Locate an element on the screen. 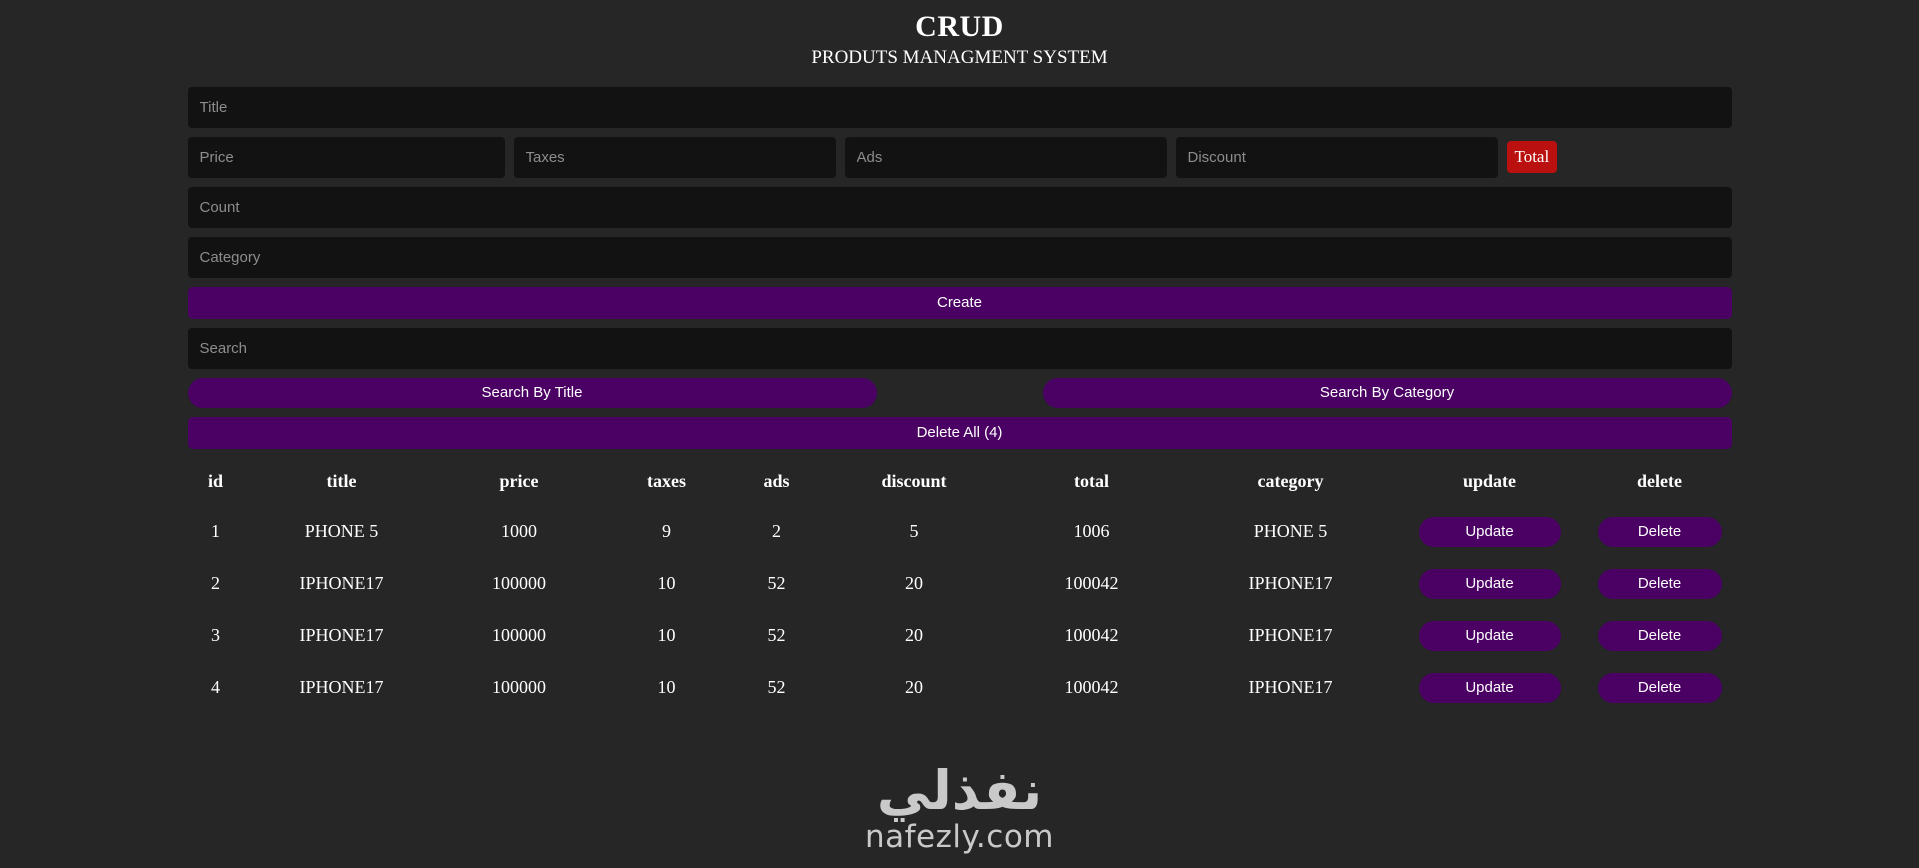  category-input is located at coordinates (959, 257).